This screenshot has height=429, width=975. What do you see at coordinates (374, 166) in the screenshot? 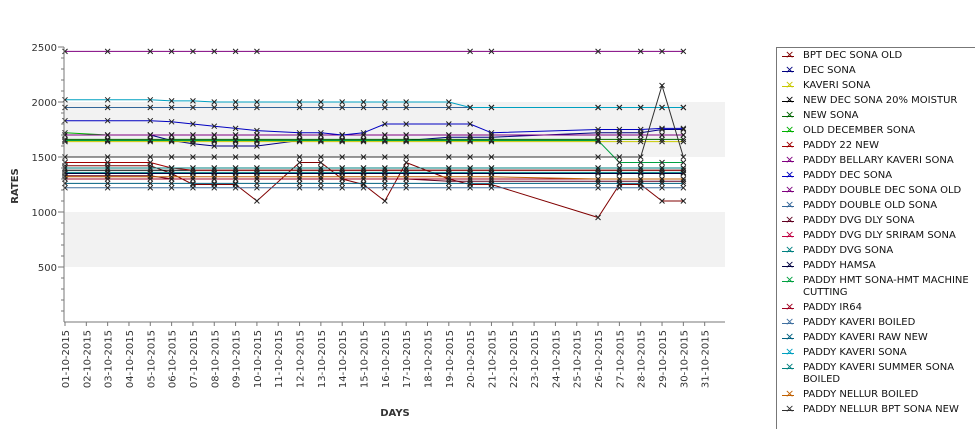
I see `series-line` at bounding box center [374, 166].